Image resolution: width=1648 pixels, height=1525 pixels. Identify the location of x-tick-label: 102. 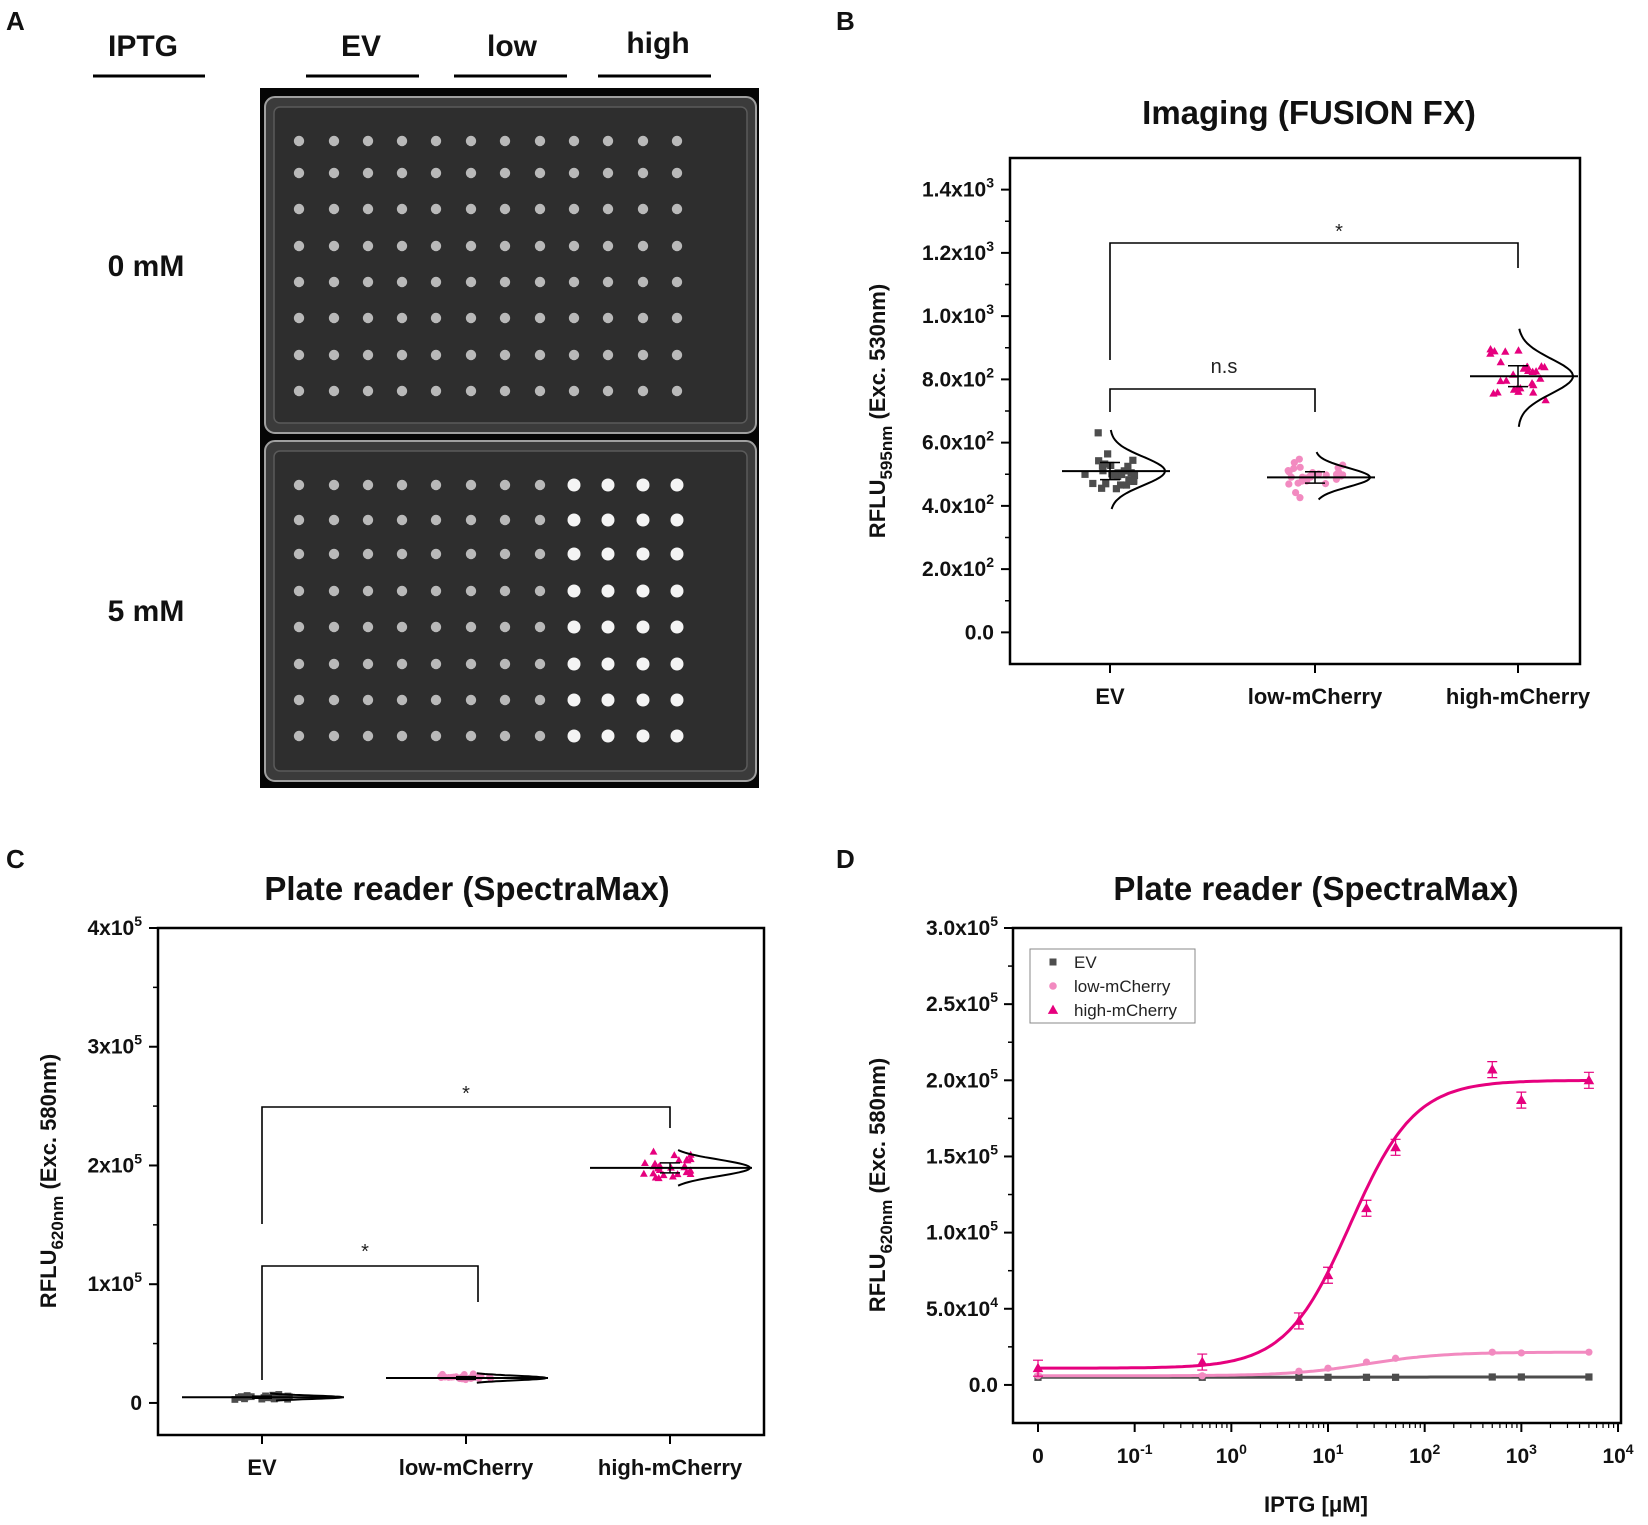
(1424, 1454).